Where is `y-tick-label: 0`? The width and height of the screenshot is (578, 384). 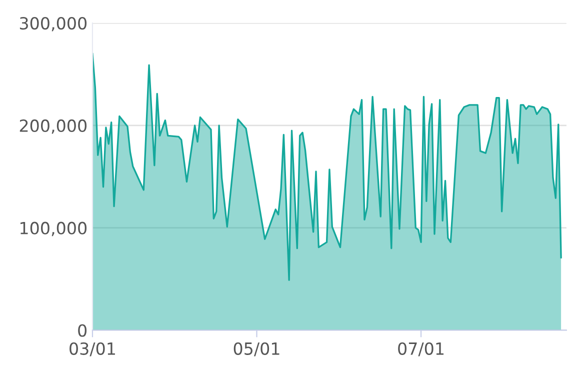 y-tick-label: 0 is located at coordinates (82, 330).